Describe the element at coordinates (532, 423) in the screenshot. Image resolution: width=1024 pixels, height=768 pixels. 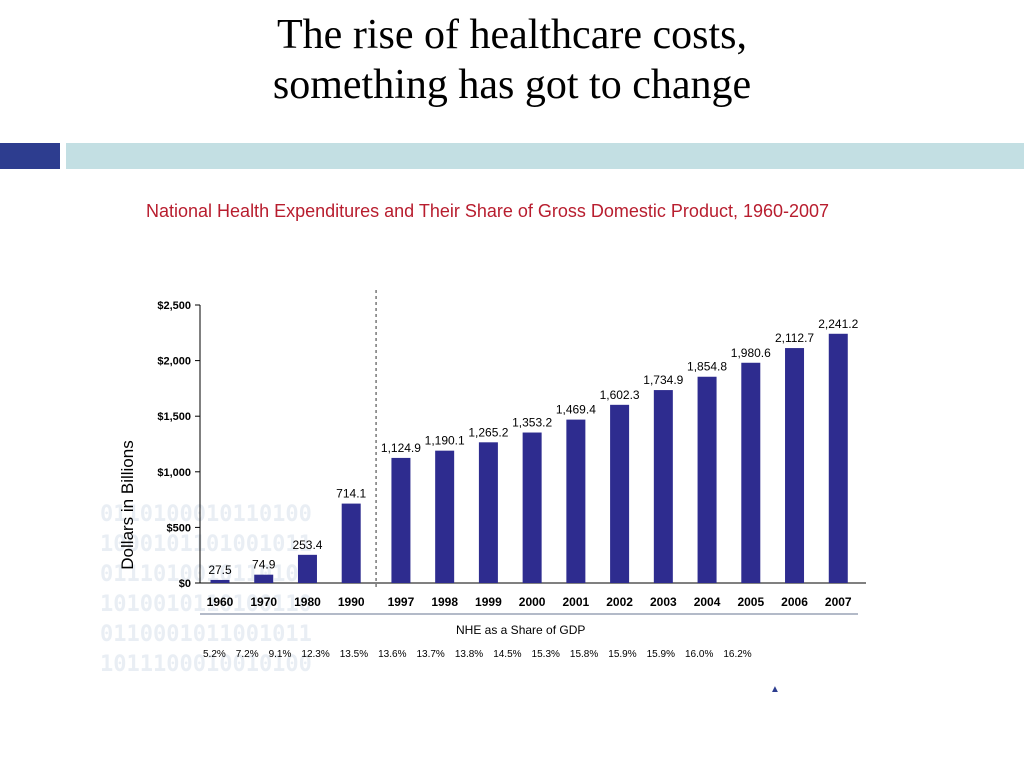
I see `bar-value-label: 1,353.2` at that location.